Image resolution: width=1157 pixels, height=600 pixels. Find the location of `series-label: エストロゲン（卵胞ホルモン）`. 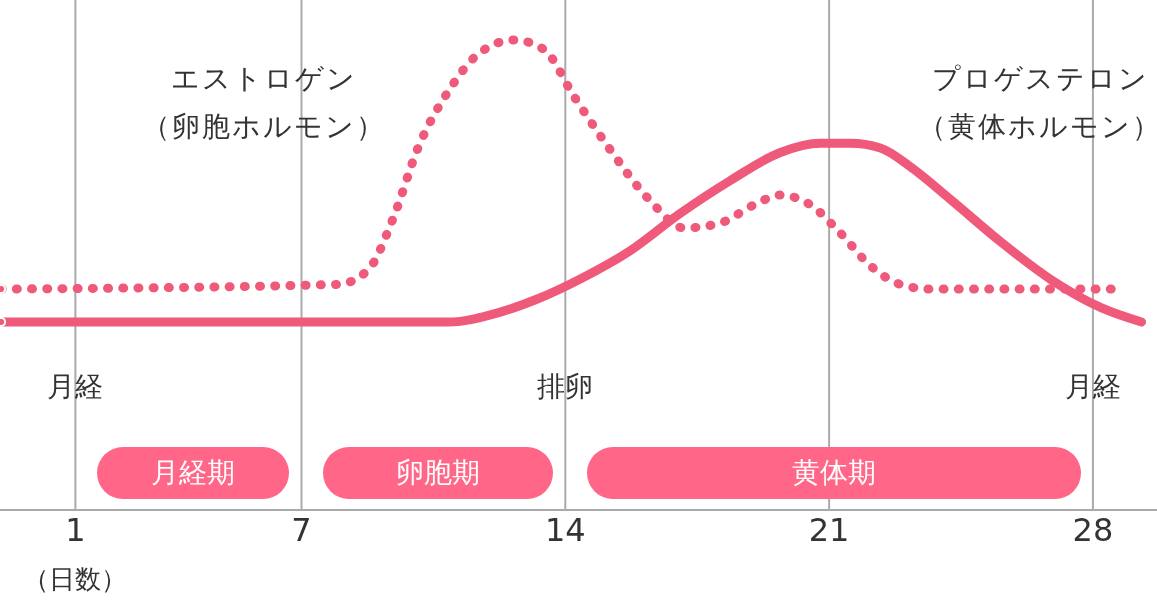

series-label: エストロゲン（卵胞ホルモン） is located at coordinates (263, 103).